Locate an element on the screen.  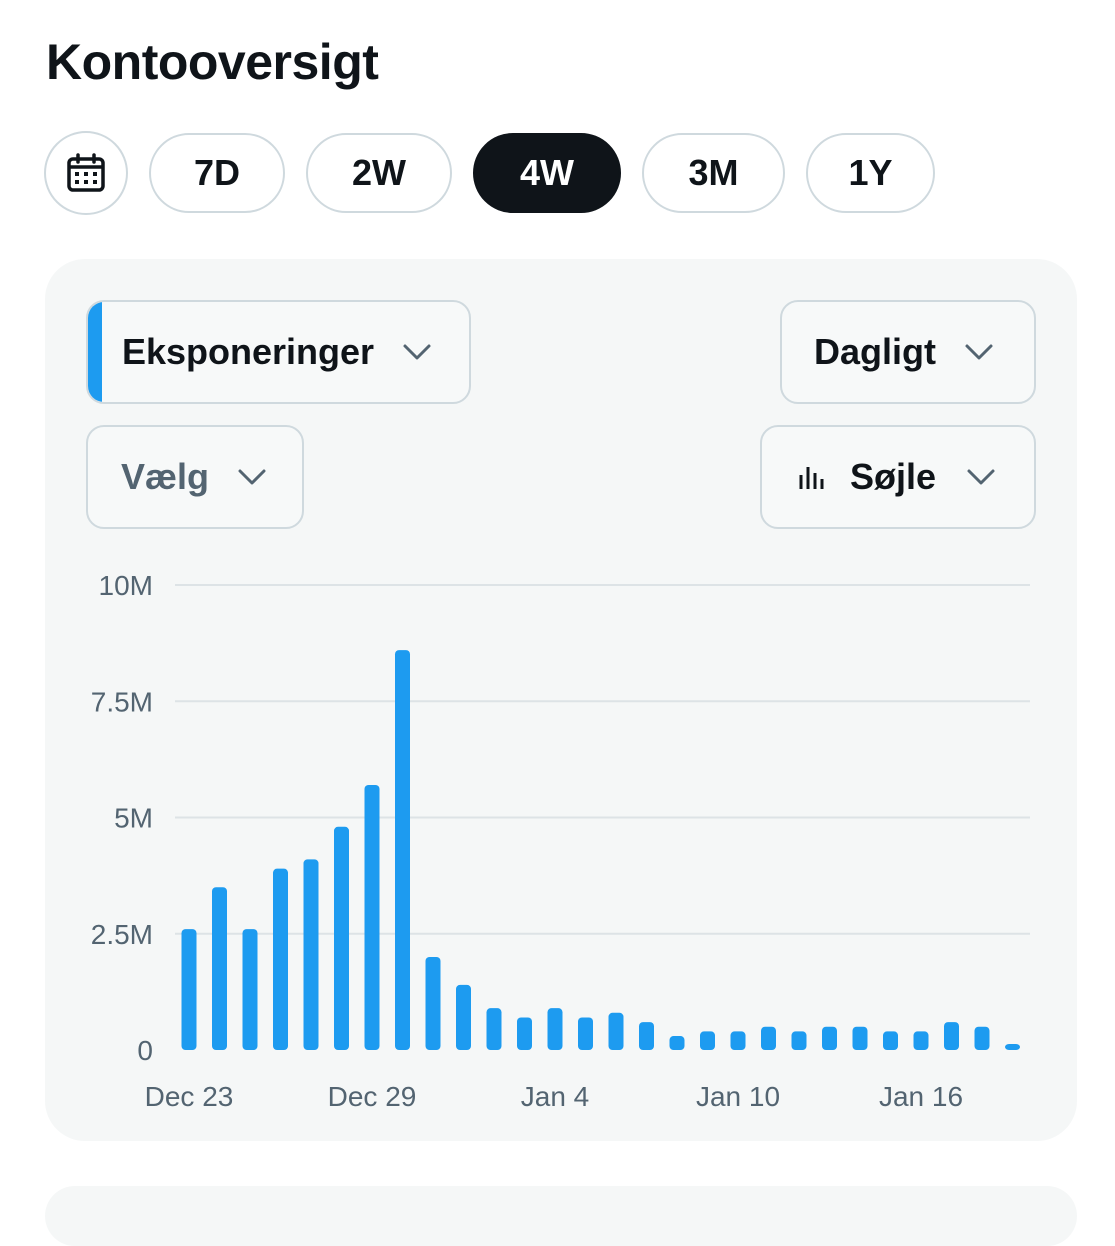
range-1y-button: 1Y is located at coordinates (870, 173).